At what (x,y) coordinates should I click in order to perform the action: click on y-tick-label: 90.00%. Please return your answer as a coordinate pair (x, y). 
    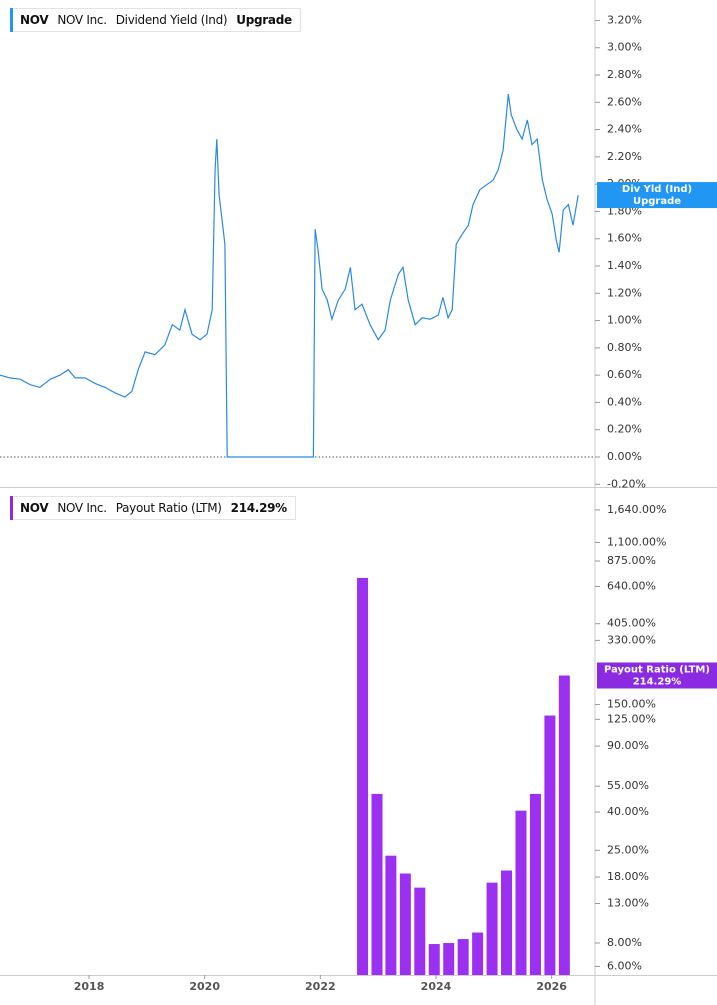
    Looking at the image, I should click on (628, 745).